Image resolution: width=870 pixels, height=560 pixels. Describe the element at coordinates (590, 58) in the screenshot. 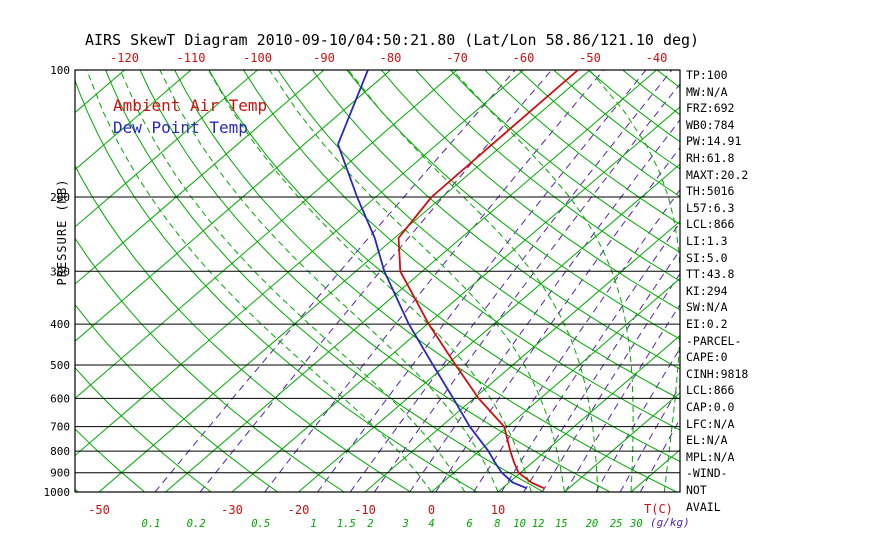

I see `top-temp-tick-label: -50` at that location.